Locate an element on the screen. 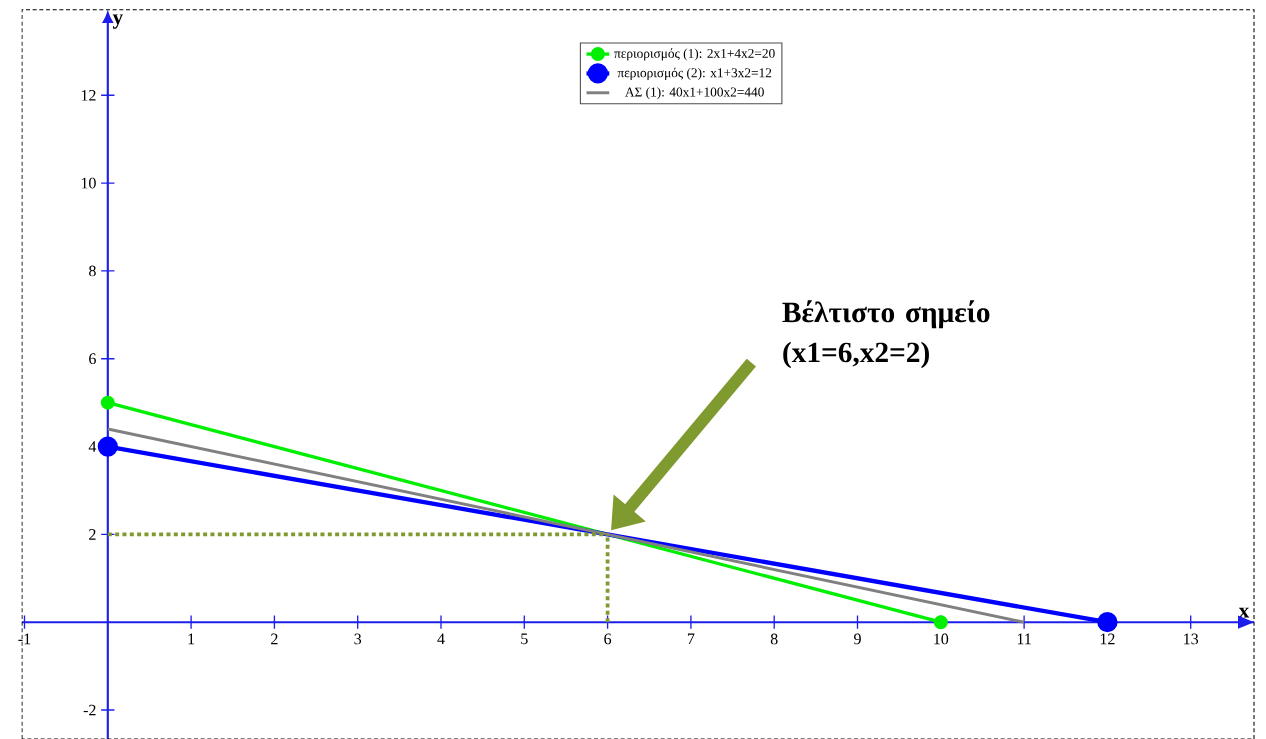 Image resolution: width=1266 pixels, height=739 pixels. y-tick-label: 10 is located at coordinates (88, 183).